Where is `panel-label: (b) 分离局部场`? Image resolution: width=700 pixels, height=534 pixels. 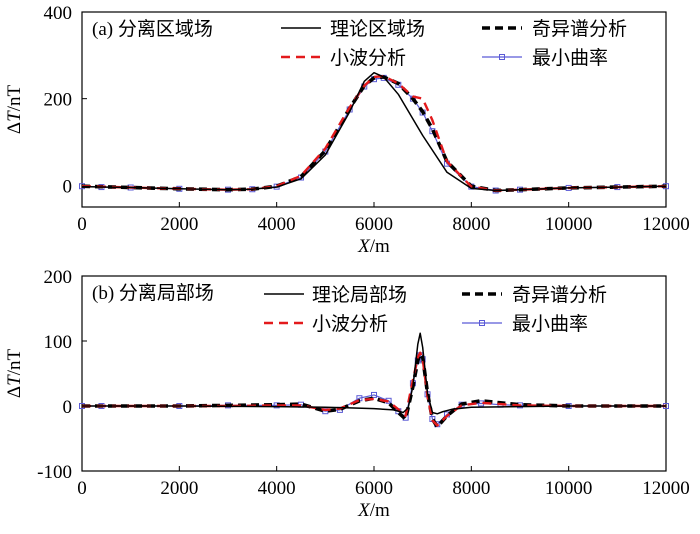 panel-label: (b) 分离局部场 is located at coordinates (153, 293).